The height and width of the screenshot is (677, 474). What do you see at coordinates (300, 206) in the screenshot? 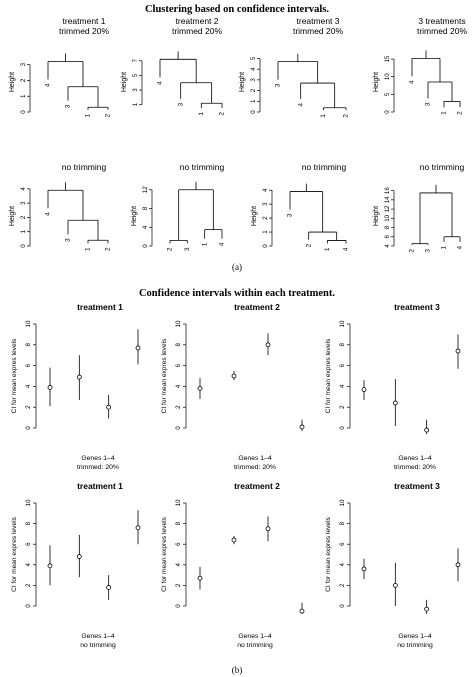
I see `dendrogram-panel: no trimming 0 1 2 3 4 Height 3 2 1 4` at bounding box center [300, 206].